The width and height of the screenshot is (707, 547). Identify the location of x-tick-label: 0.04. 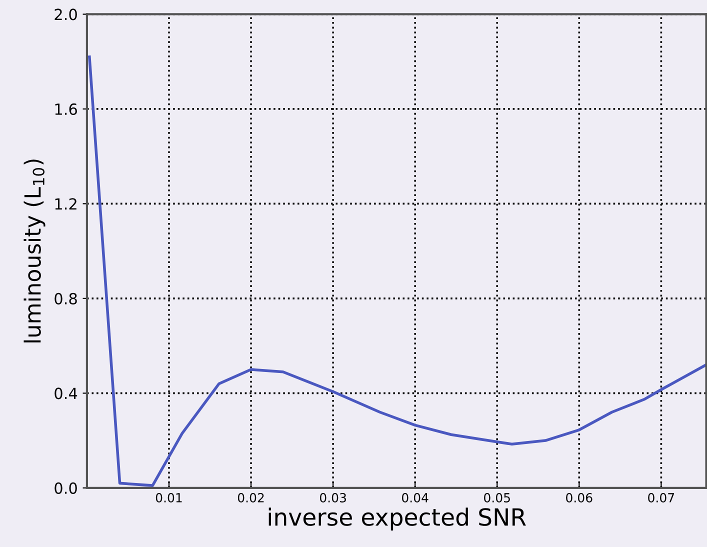
(415, 497).